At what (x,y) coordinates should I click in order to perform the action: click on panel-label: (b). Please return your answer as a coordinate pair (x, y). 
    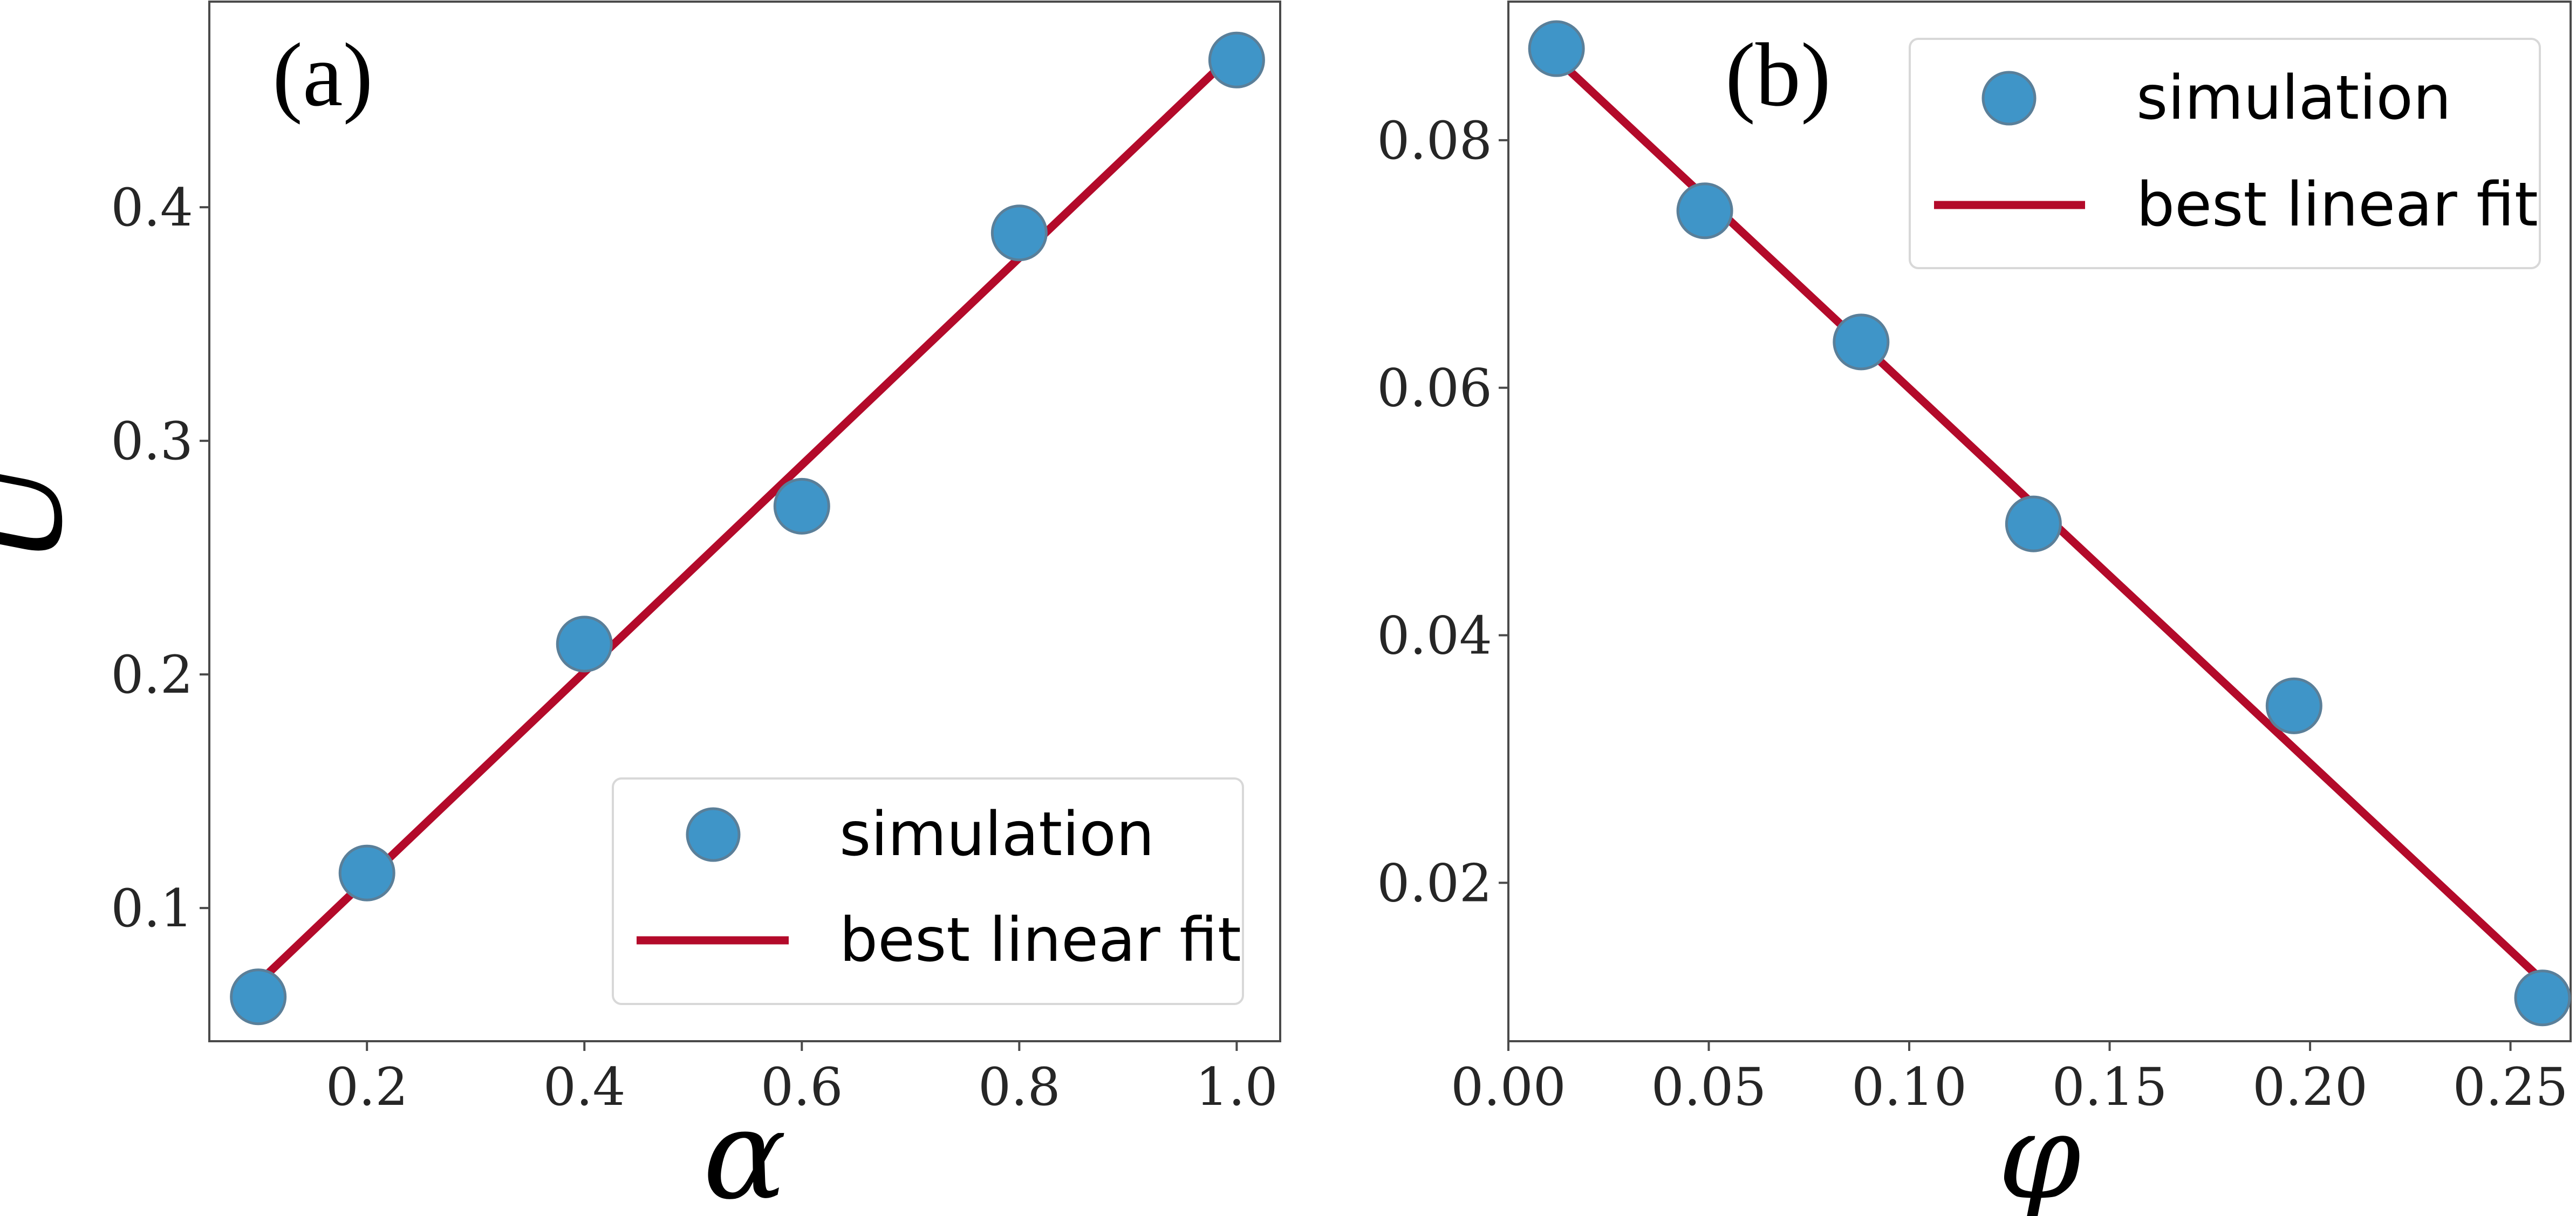
    Looking at the image, I should click on (1778, 75).